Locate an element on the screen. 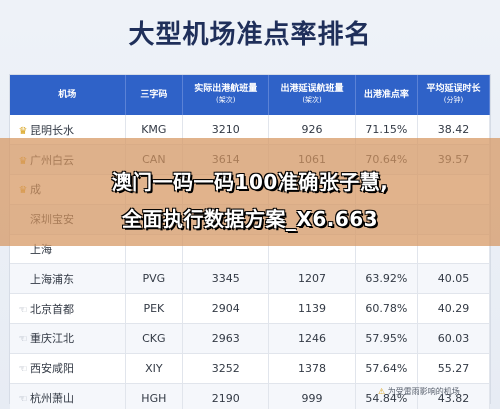 Image resolution: width=500 pixels, height=409 pixels. cell-flights: 3345 is located at coordinates (226, 279).